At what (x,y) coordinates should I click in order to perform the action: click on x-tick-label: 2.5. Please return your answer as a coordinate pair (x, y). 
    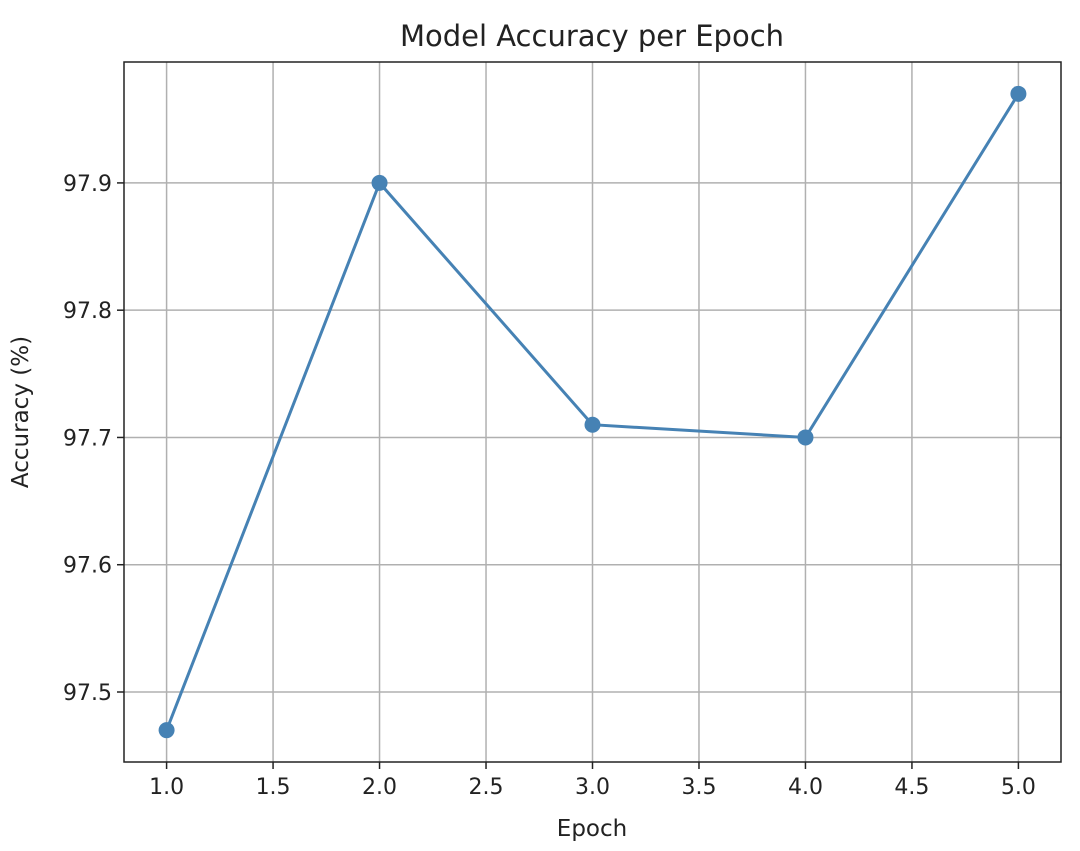
    Looking at the image, I should click on (486, 787).